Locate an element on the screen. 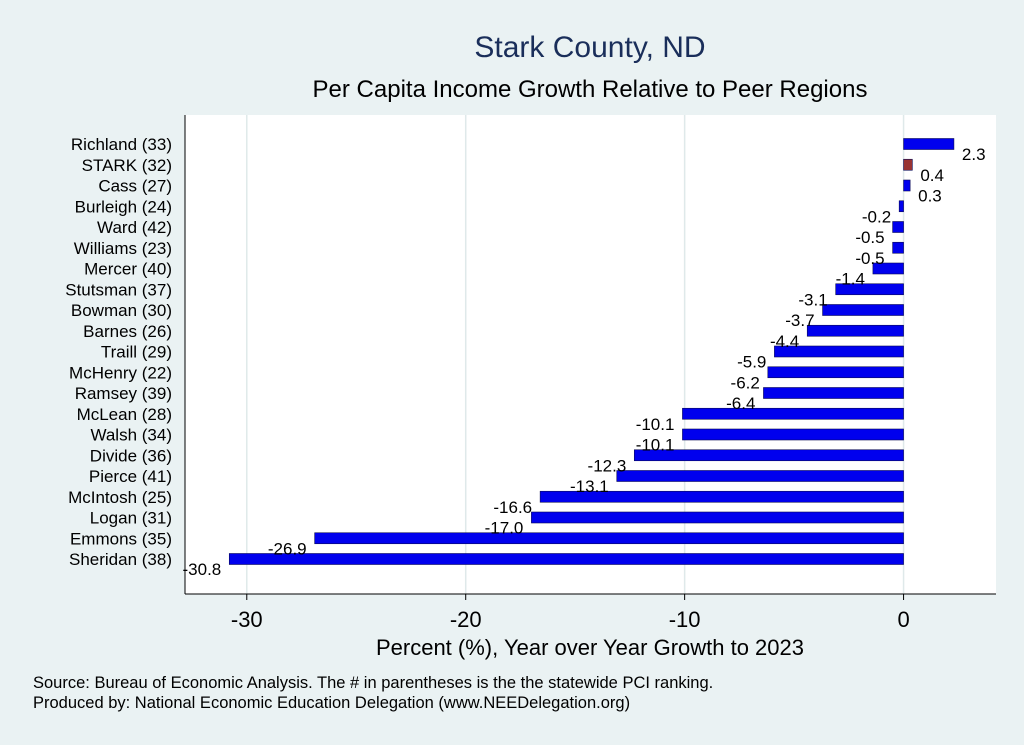 The image size is (1024, 745). value-label: -13.1 is located at coordinates (589, 486).